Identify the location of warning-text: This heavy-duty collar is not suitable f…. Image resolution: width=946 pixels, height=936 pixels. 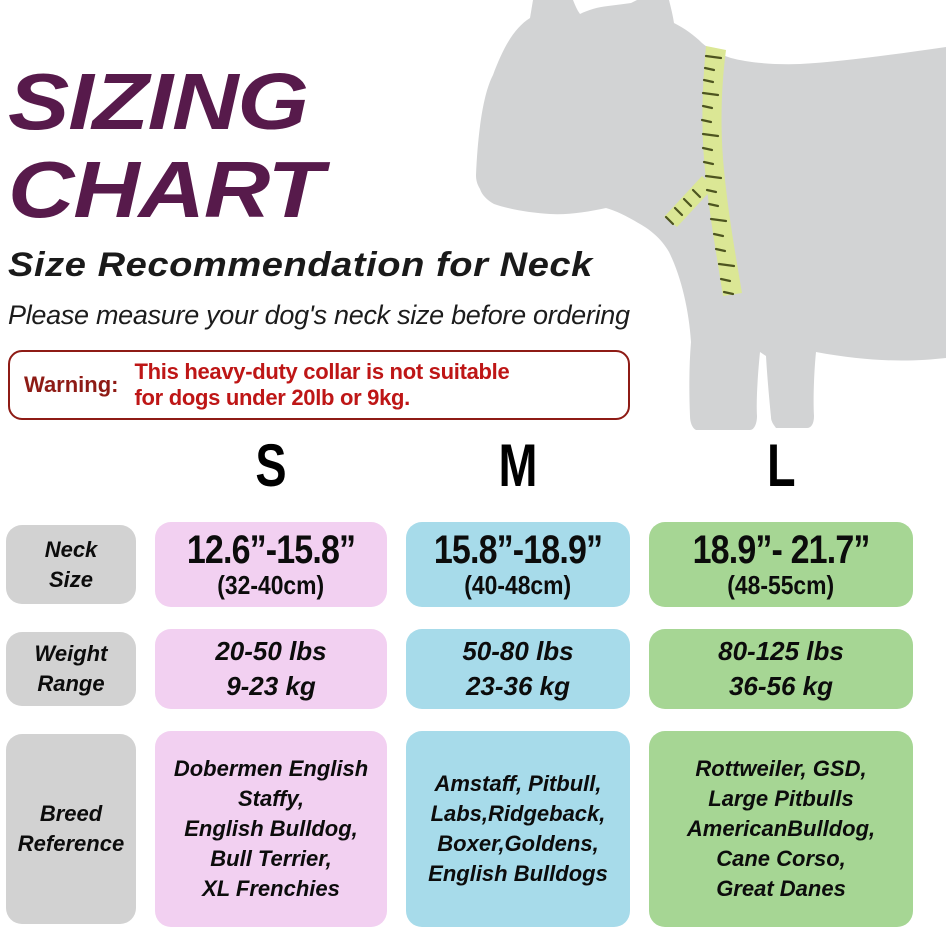
(322, 384).